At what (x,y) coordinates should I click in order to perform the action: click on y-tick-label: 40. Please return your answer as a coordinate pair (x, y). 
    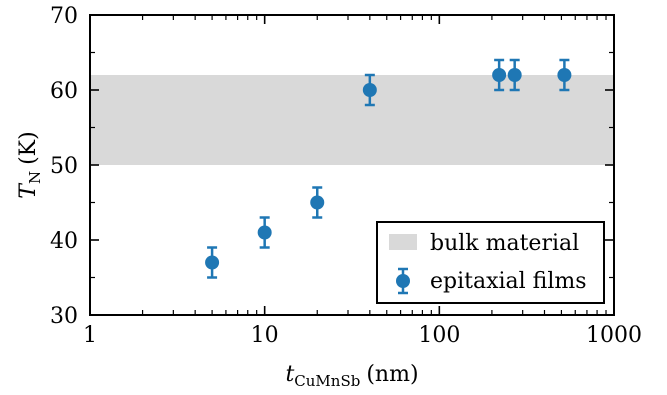
    Looking at the image, I should click on (64, 241).